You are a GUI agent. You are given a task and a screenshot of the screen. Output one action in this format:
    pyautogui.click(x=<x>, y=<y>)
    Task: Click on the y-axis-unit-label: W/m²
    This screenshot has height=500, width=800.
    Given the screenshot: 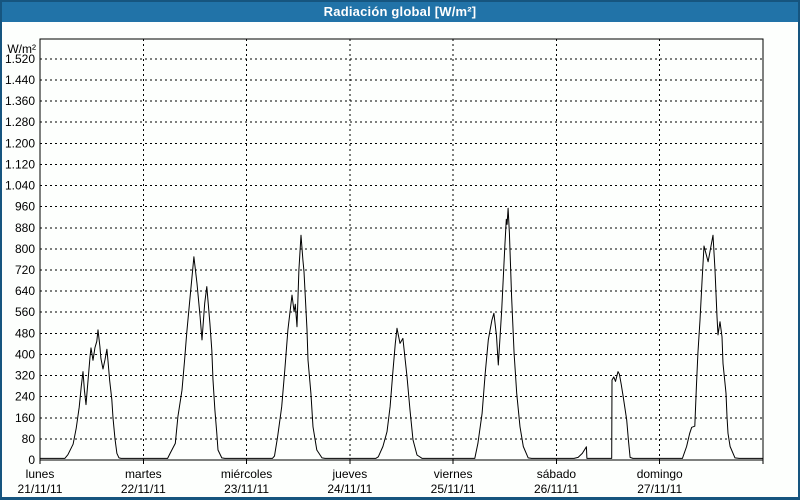 What is the action you would take?
    pyautogui.click(x=21, y=49)
    